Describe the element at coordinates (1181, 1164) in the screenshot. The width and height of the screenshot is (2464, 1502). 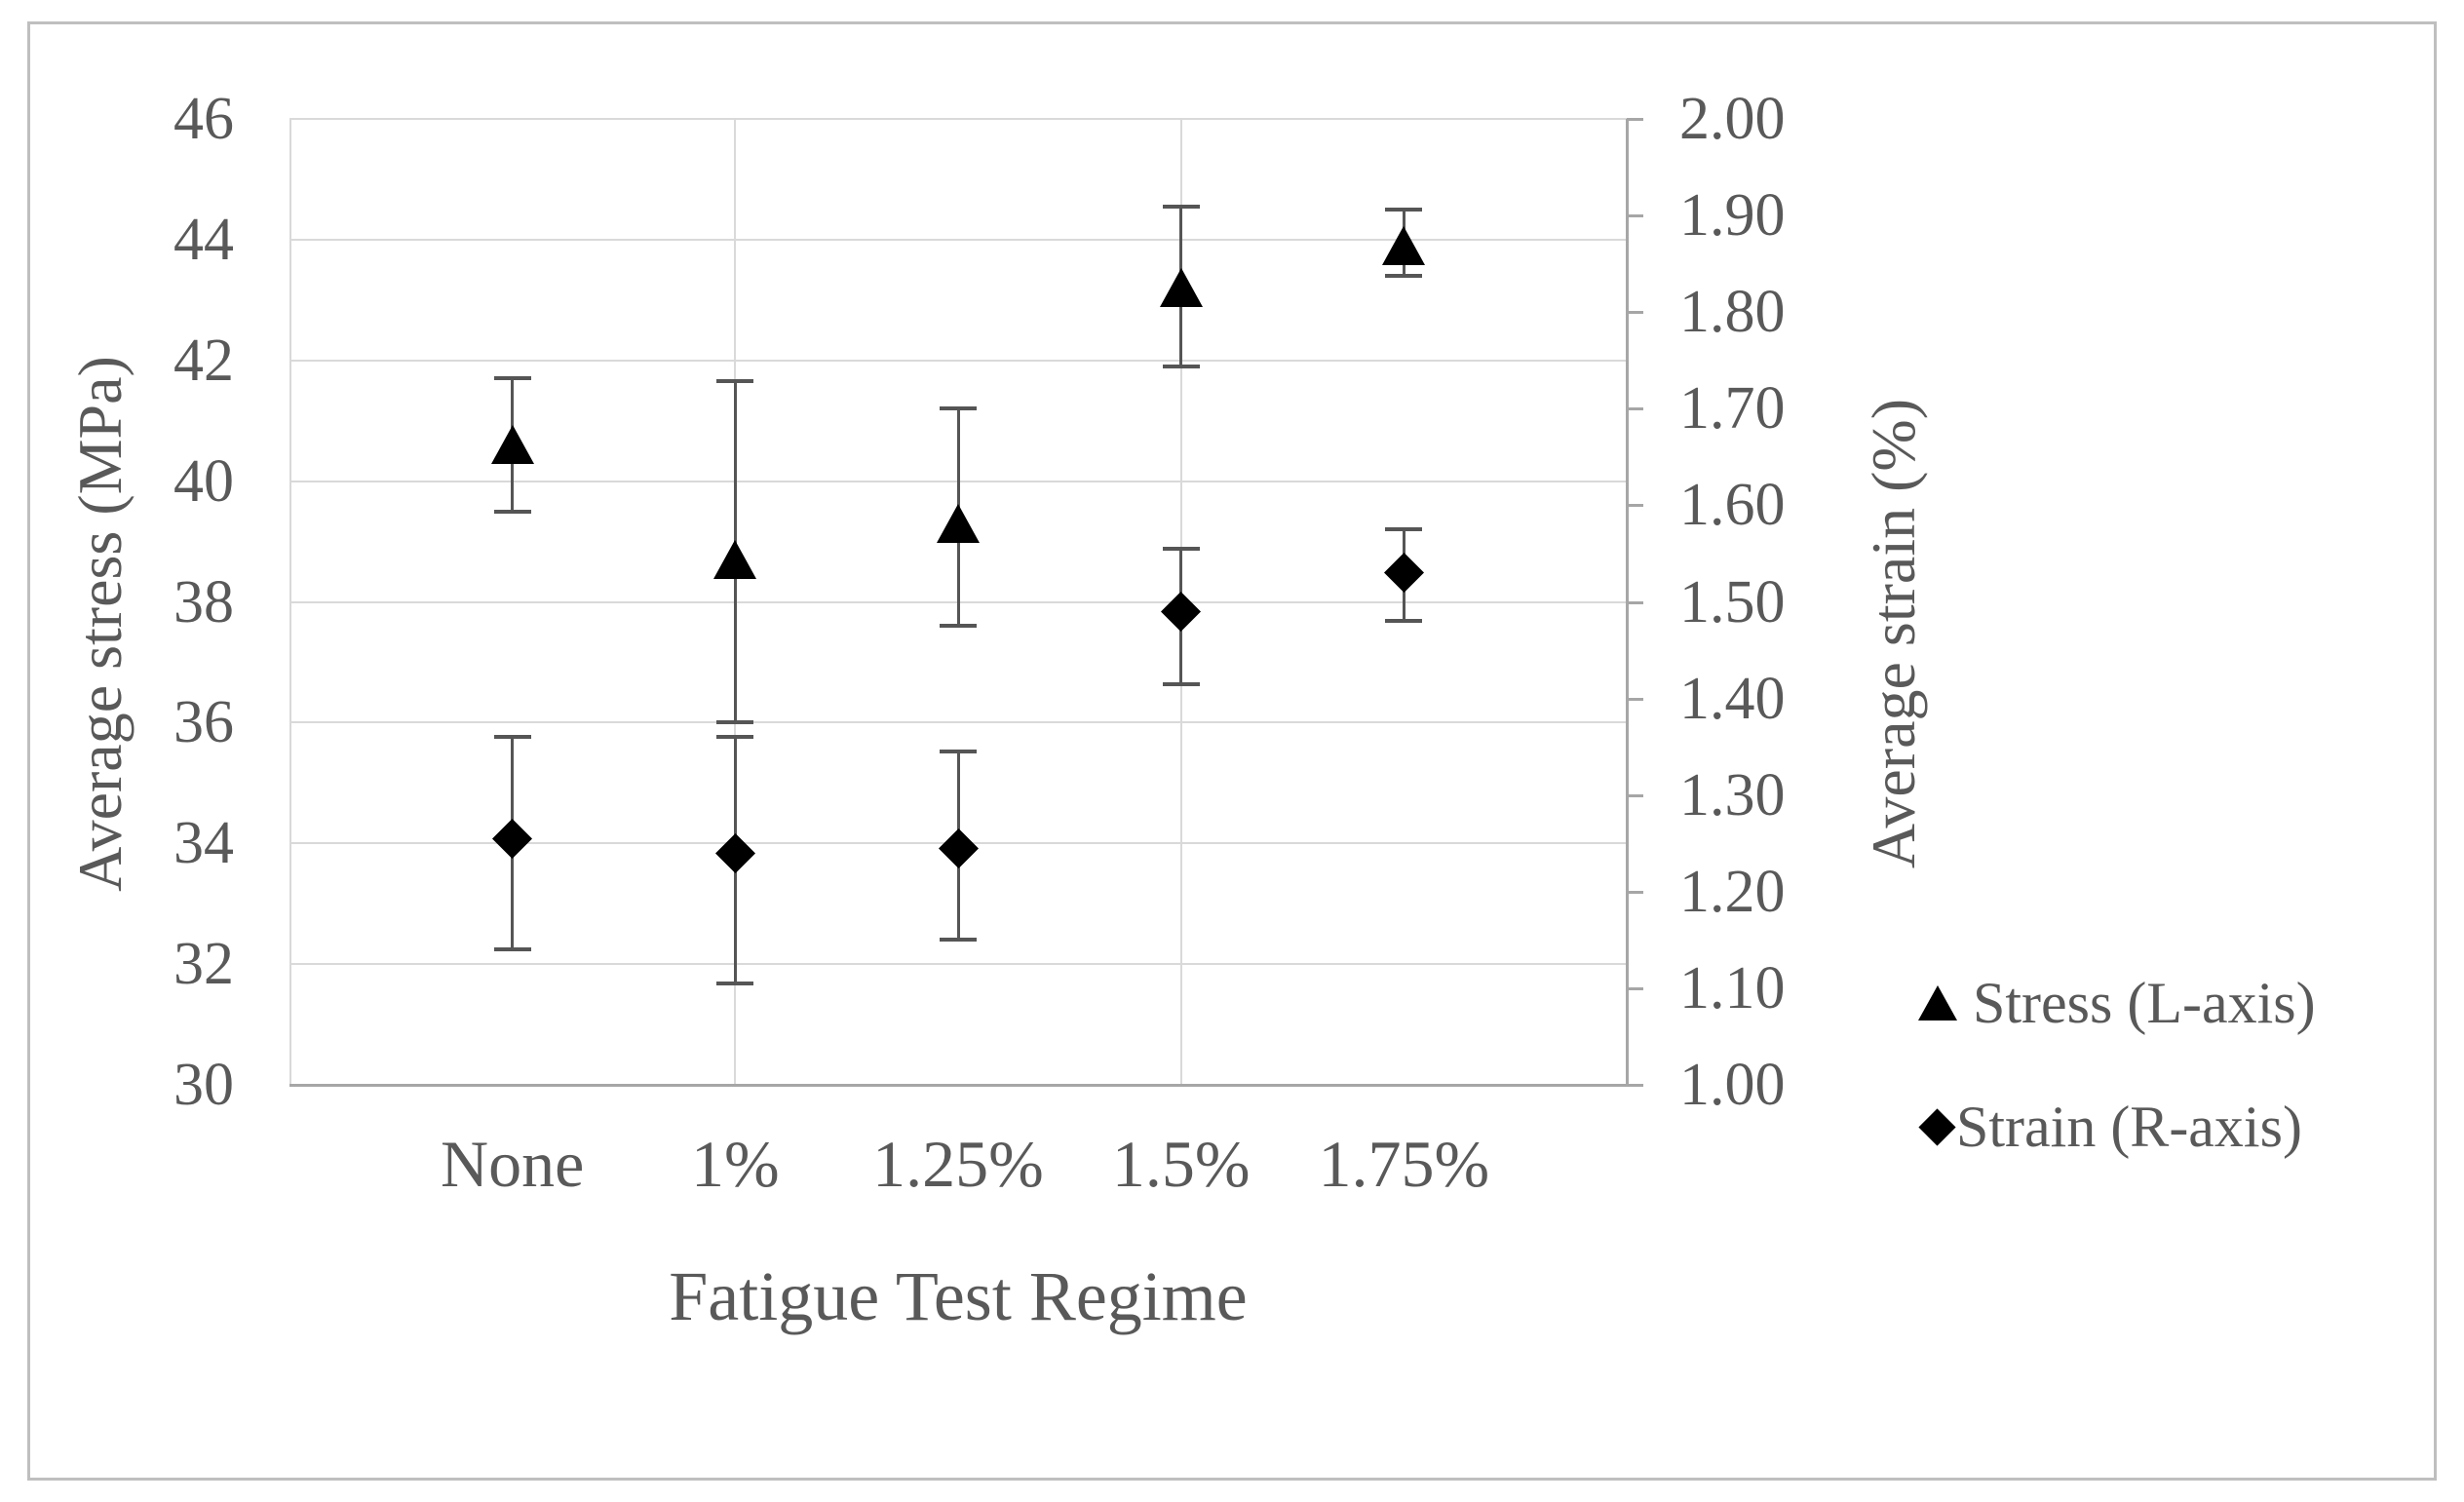
I see `x-category-label: 1.5%` at that location.